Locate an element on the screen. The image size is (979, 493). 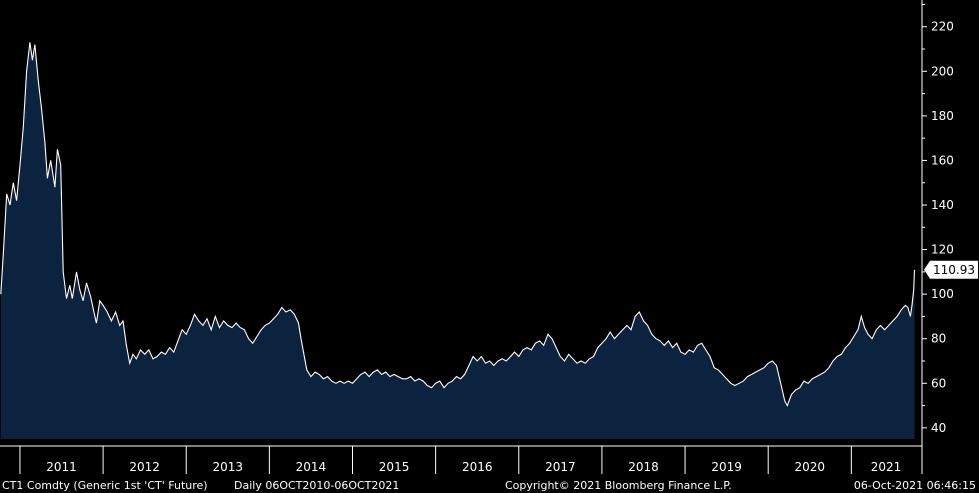
footer-ticker: CT1 Comdty (Generic 1st 'CT' Future) is located at coordinates (105, 485).